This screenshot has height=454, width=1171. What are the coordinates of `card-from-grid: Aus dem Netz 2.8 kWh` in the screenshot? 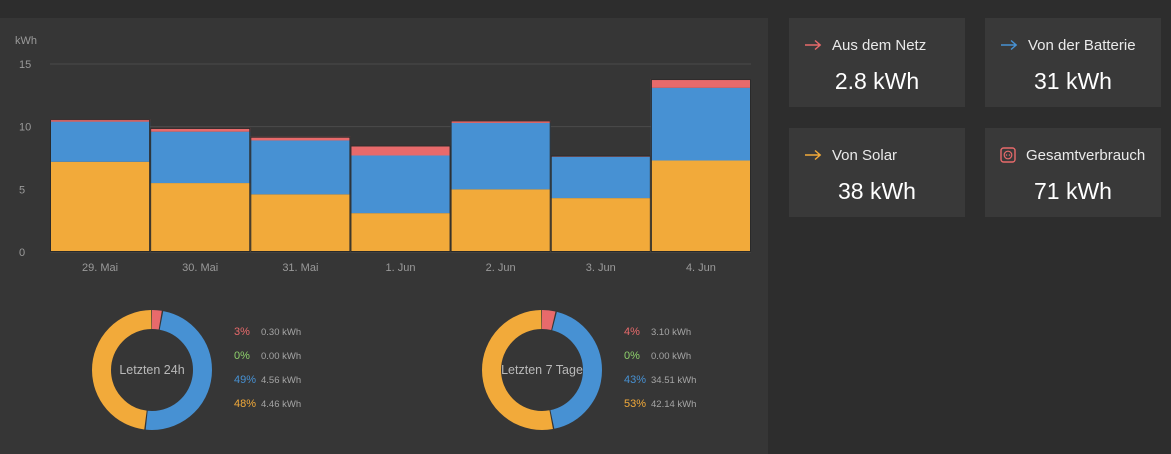 It's located at (877, 62).